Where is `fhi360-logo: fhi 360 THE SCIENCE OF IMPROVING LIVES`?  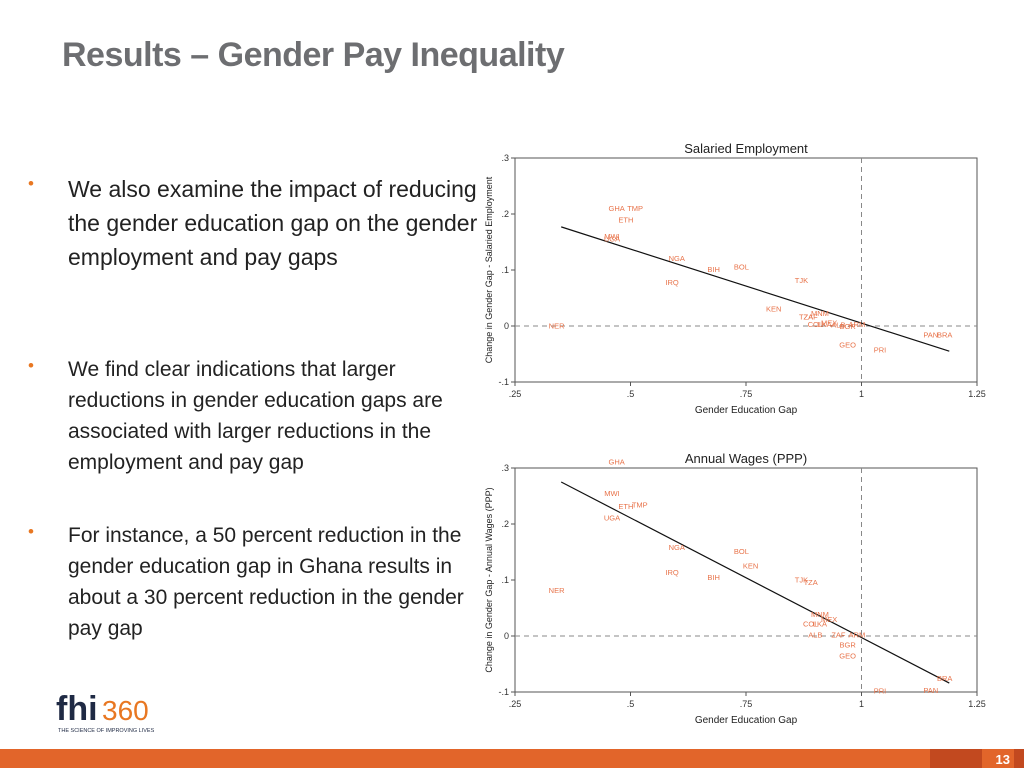
fhi360-logo: fhi 360 THE SCIENCE OF IMPROVING LIVES is located at coordinates (106, 712).